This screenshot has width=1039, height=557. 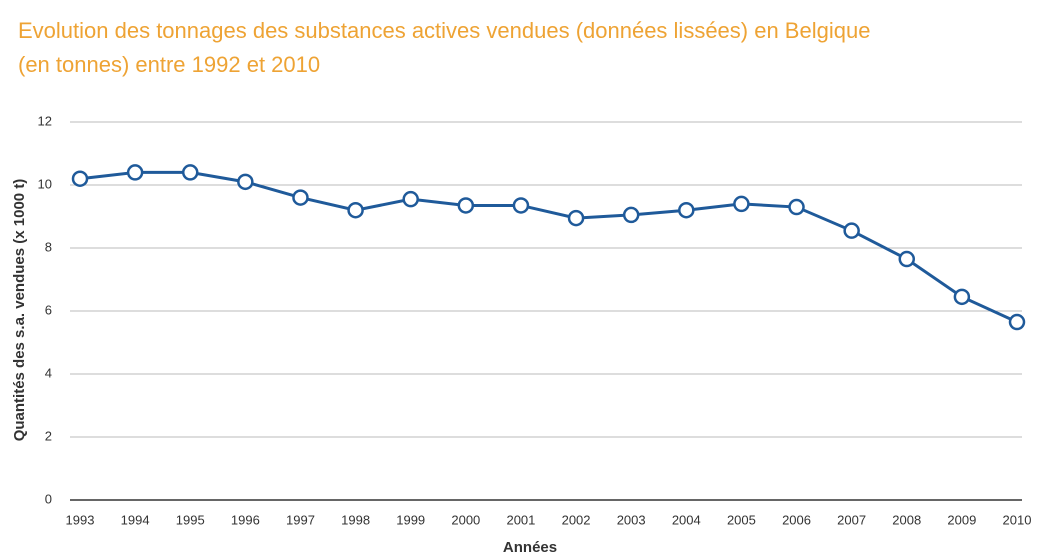 What do you see at coordinates (1017, 519) in the screenshot?
I see `x-tick-label: 2010` at bounding box center [1017, 519].